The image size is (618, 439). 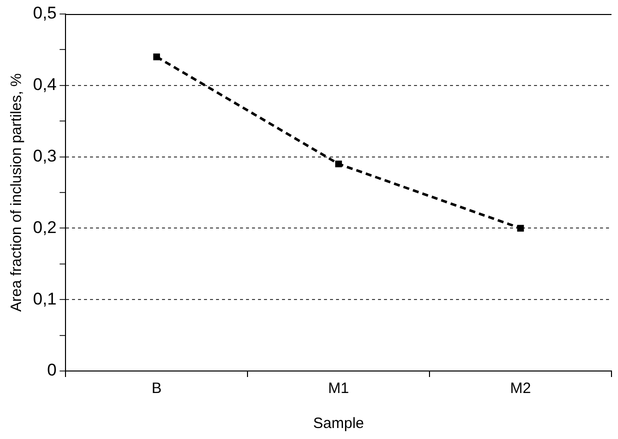 I want to click on x-axis-title: Sample, so click(x=338, y=423).